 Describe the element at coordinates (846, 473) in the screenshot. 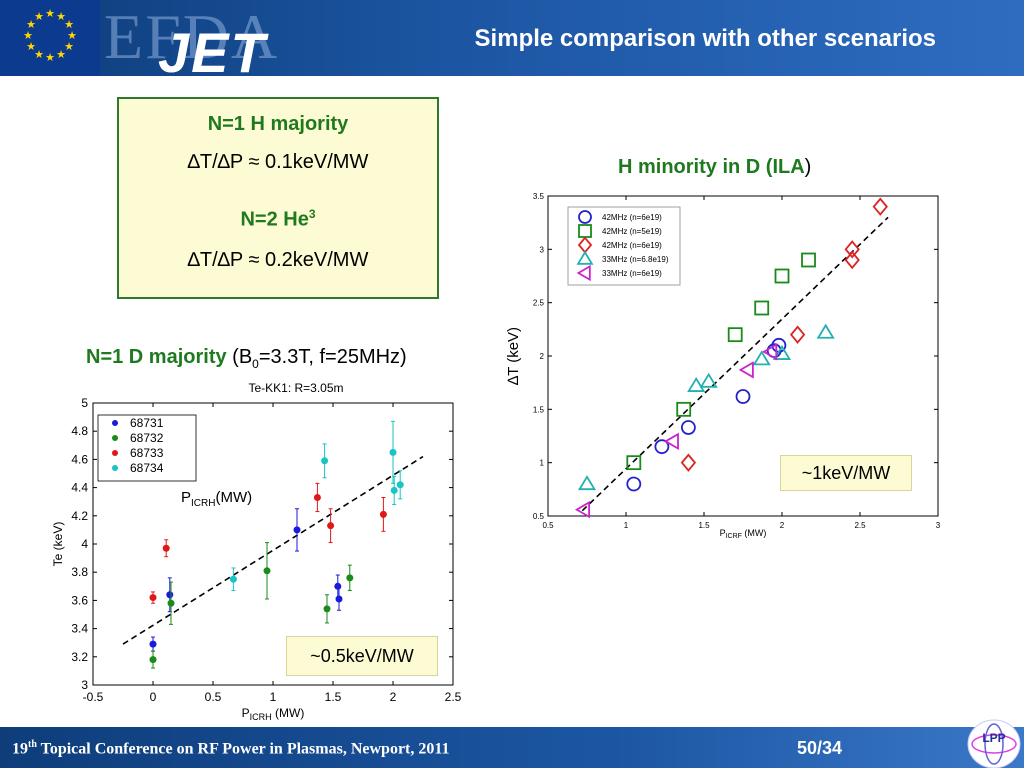

I see `callout-right: ~1keV/MW` at that location.